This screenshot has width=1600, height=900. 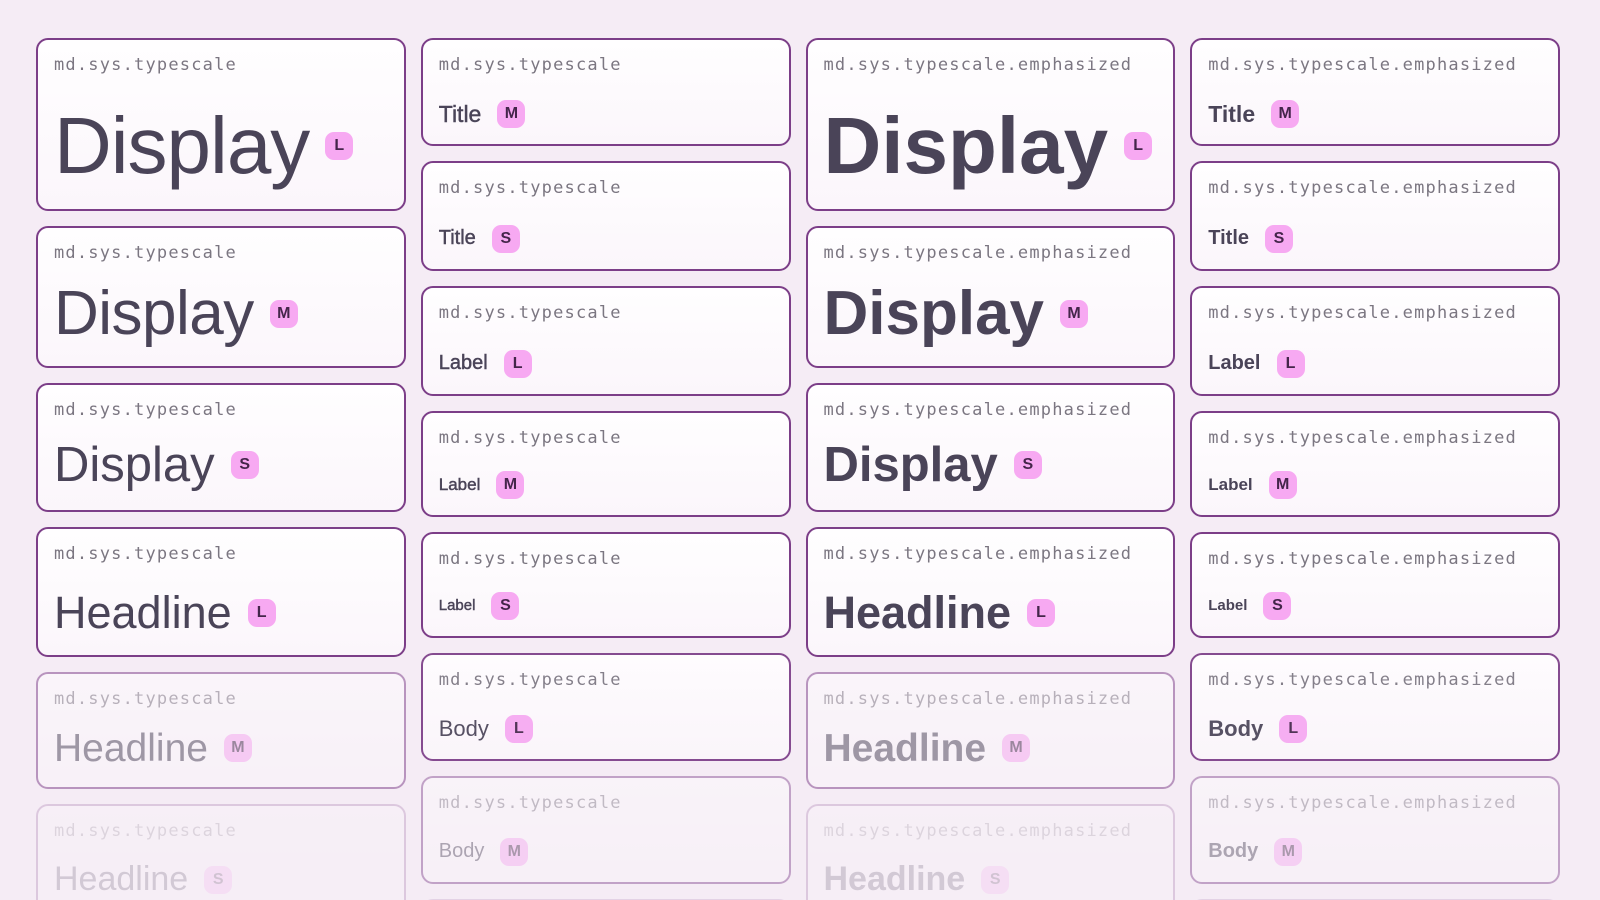 I want to click on sample-row: Display M, so click(x=220, y=314).